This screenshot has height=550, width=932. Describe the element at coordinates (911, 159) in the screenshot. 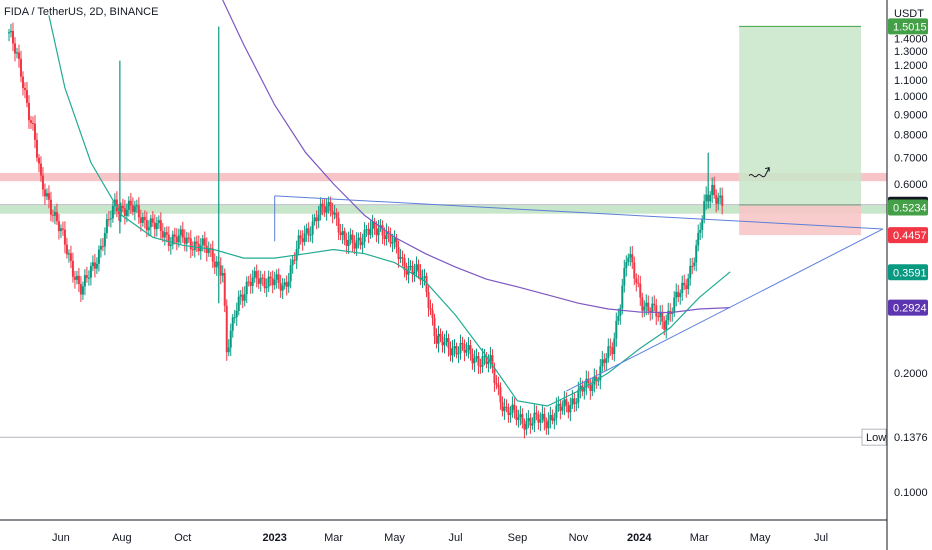

I see `y-tick-label: 0.7000` at that location.